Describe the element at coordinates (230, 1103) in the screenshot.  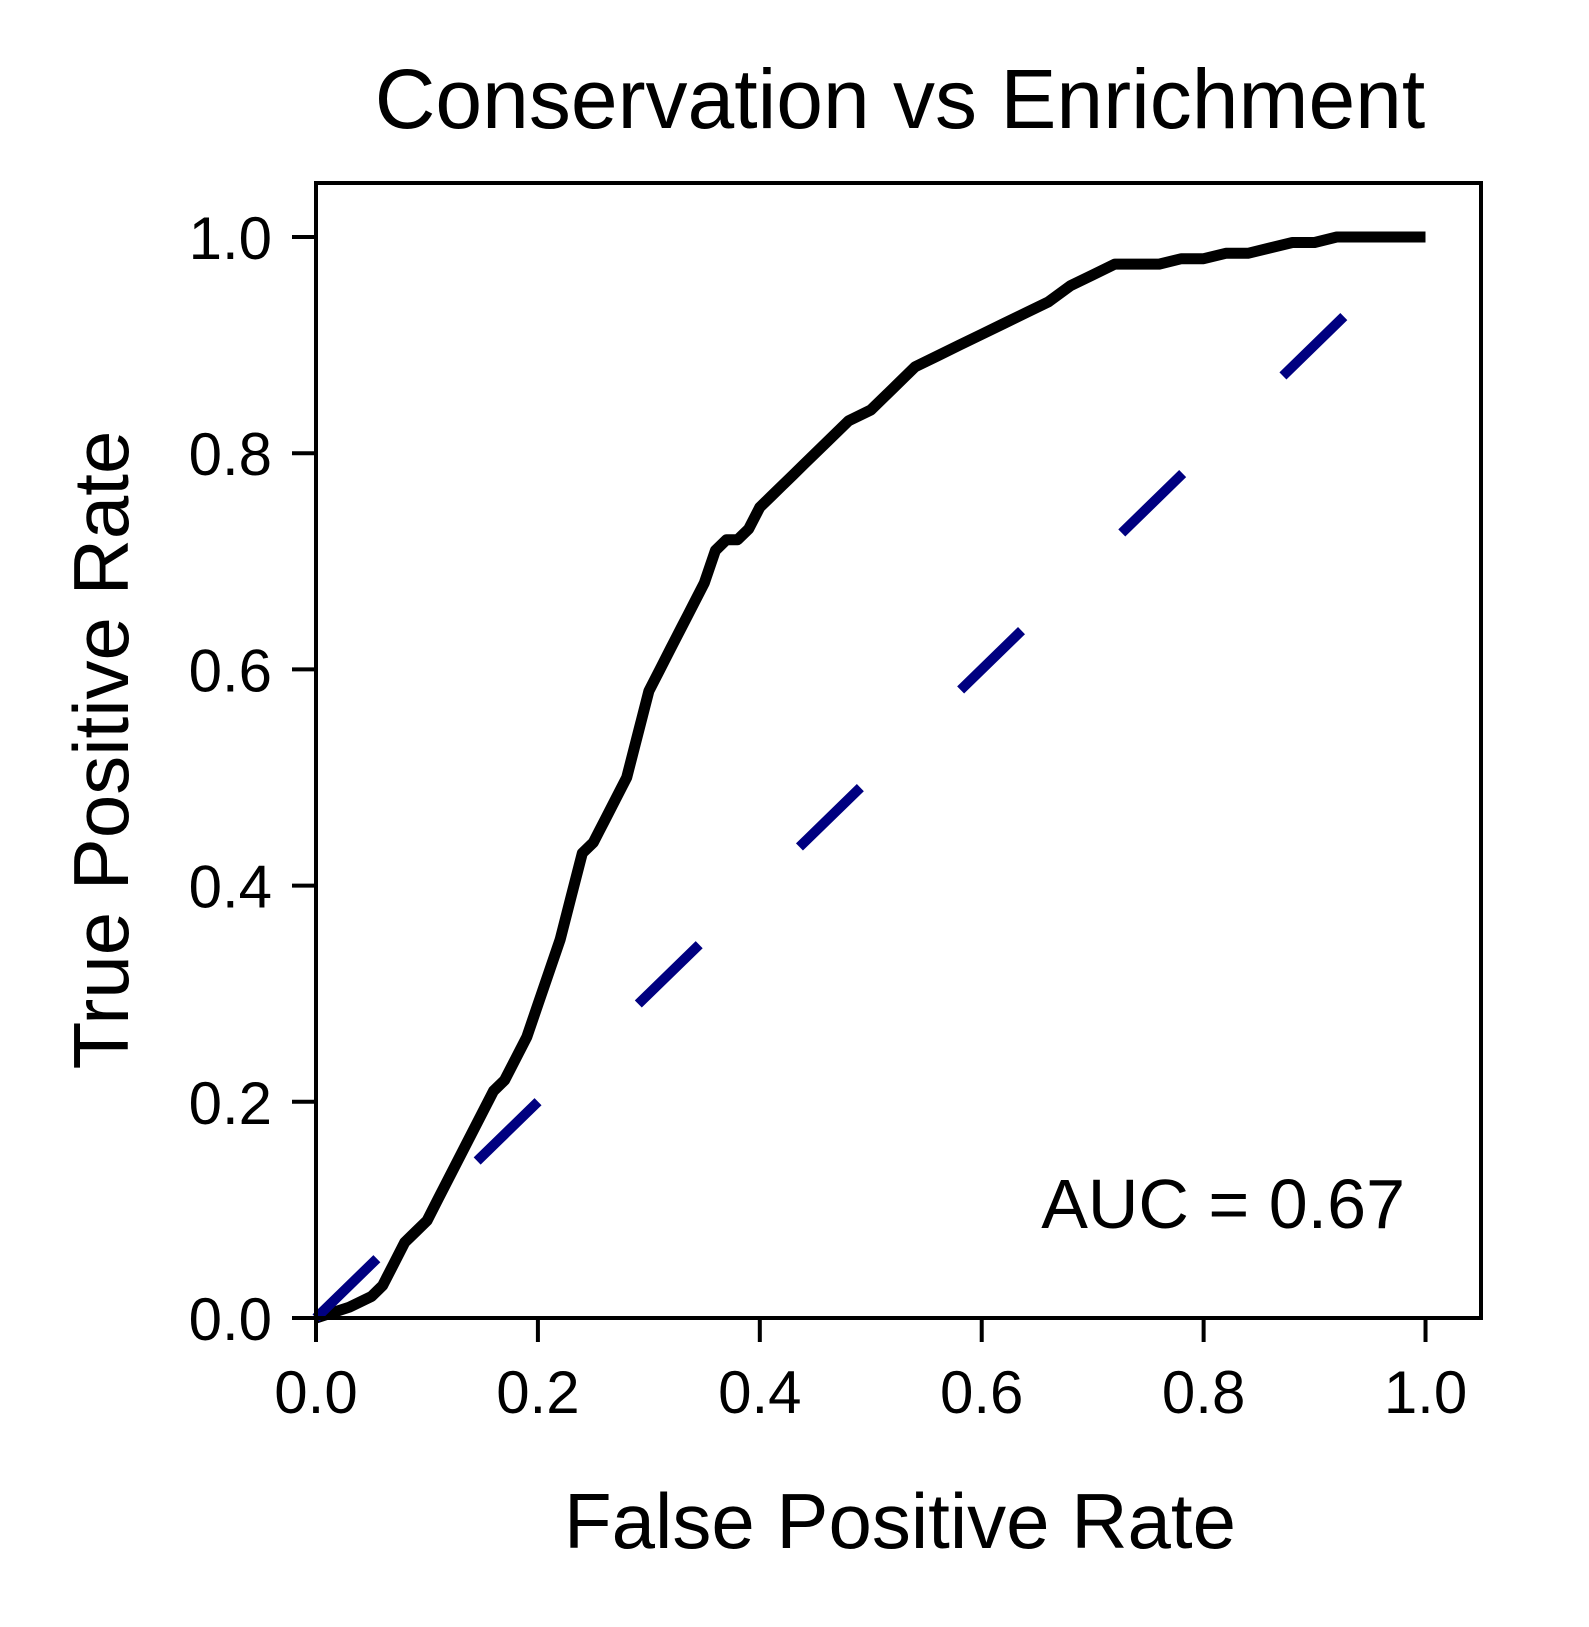
I see `y-tick-label: 0.2` at that location.